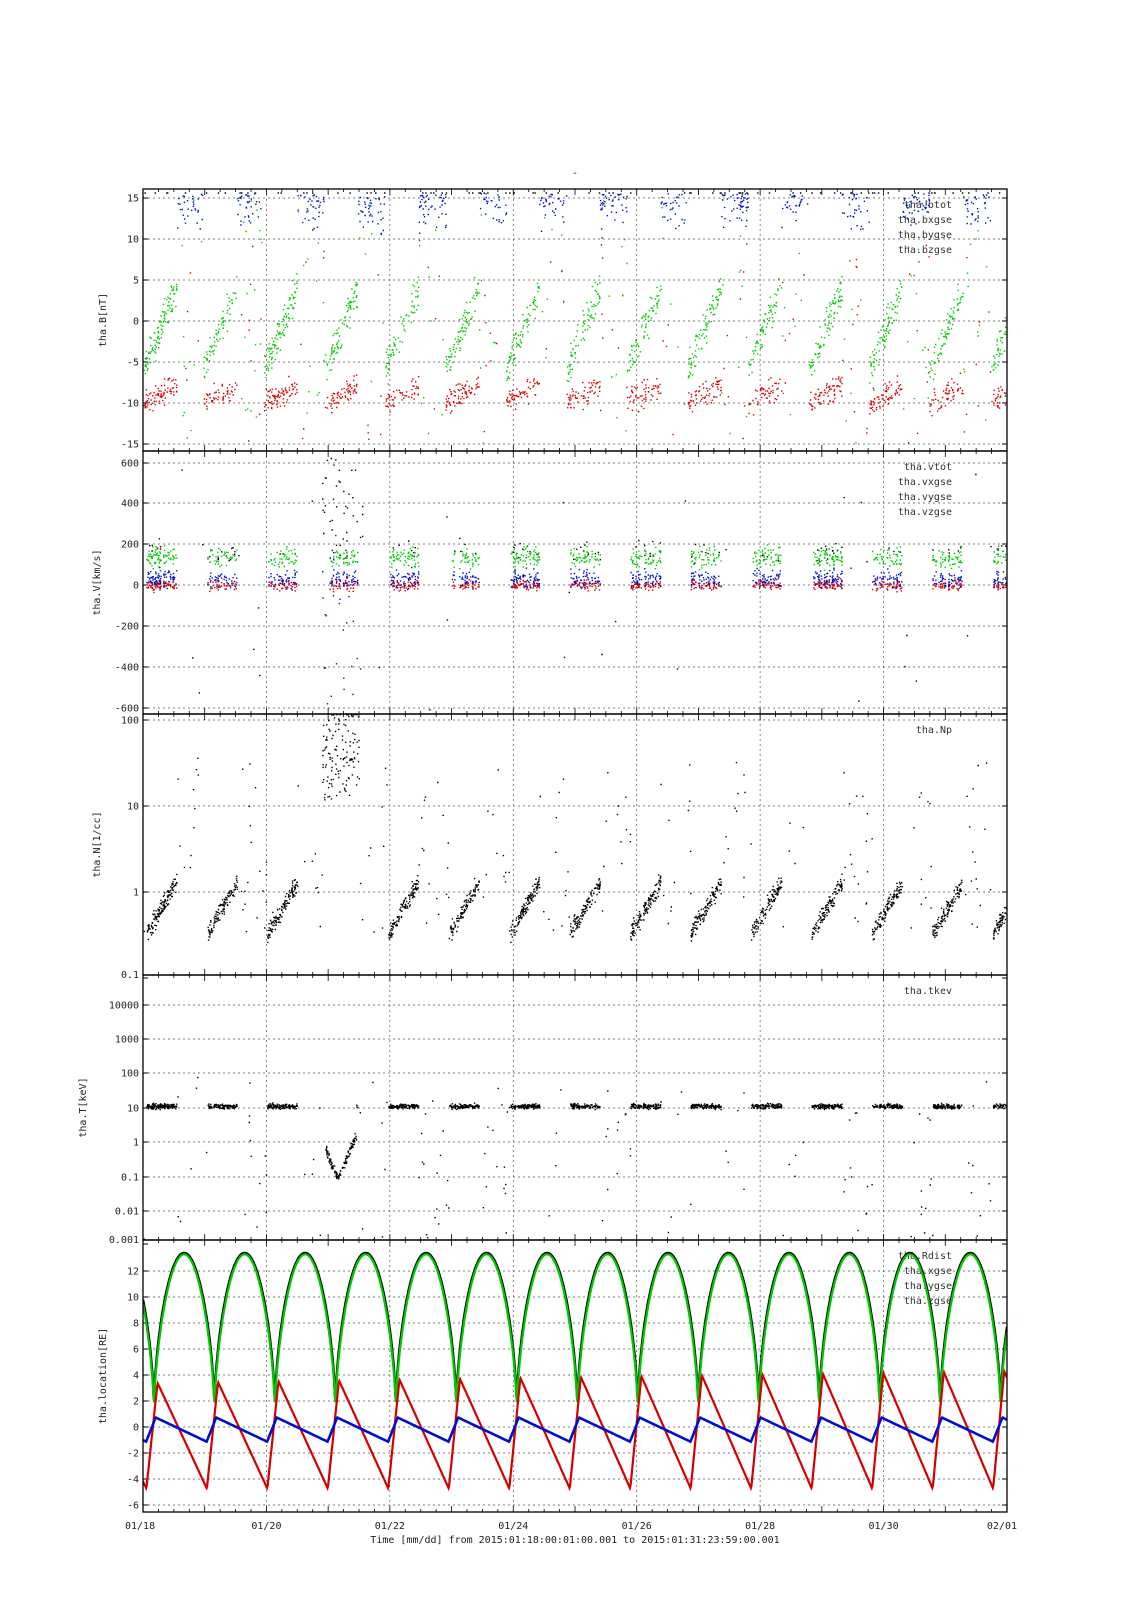 This screenshot has width=1131, height=1600. I want to click on y-tick-label: 12, so click(133, 1272).